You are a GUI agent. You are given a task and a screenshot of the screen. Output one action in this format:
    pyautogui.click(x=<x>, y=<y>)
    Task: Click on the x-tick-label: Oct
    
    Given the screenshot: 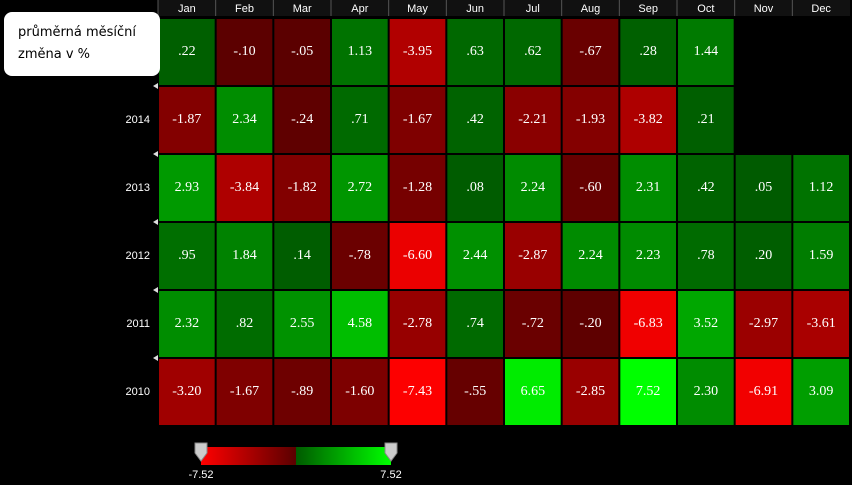 What is the action you would take?
    pyautogui.click(x=705, y=9)
    